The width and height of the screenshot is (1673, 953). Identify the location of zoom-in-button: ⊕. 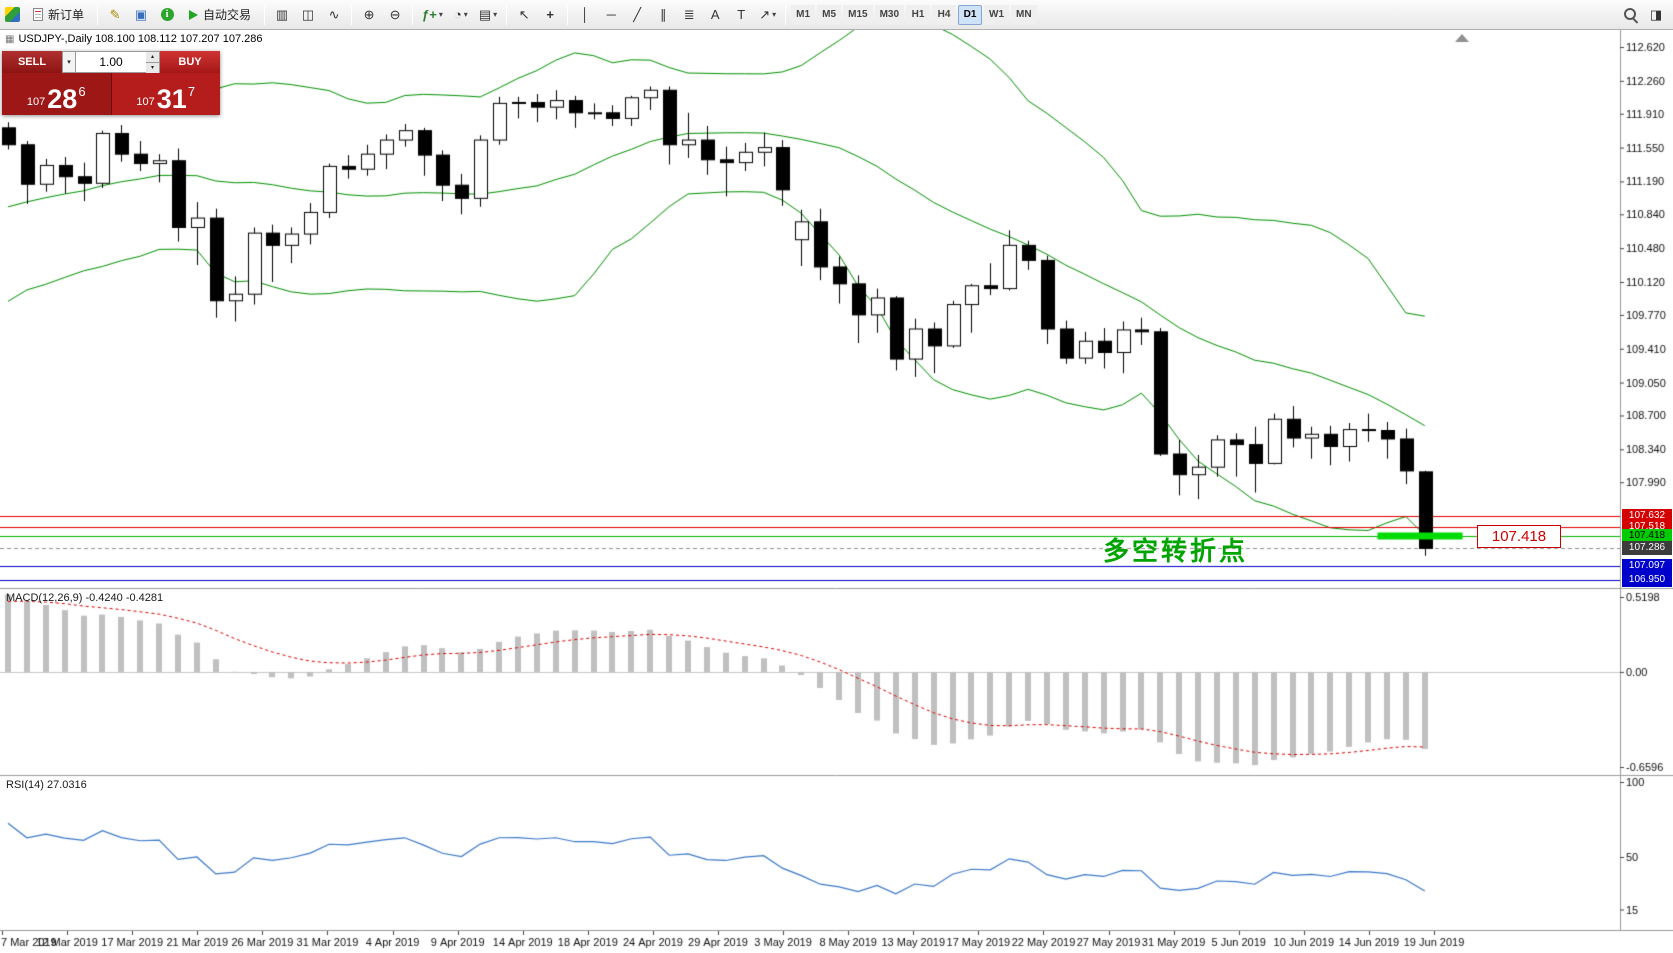
(369, 15).